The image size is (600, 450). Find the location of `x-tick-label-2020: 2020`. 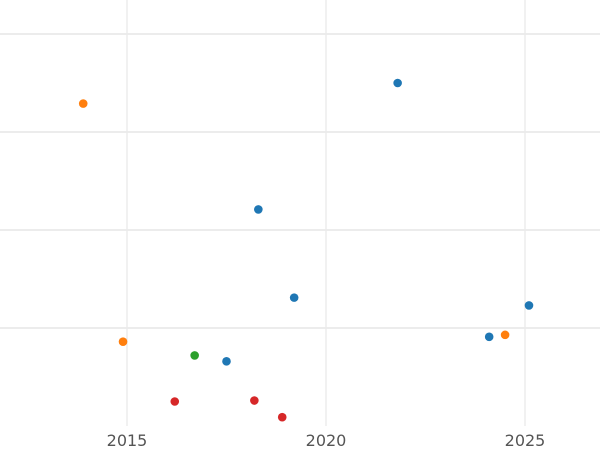

x-tick-label-2020: 2020 is located at coordinates (326, 440).